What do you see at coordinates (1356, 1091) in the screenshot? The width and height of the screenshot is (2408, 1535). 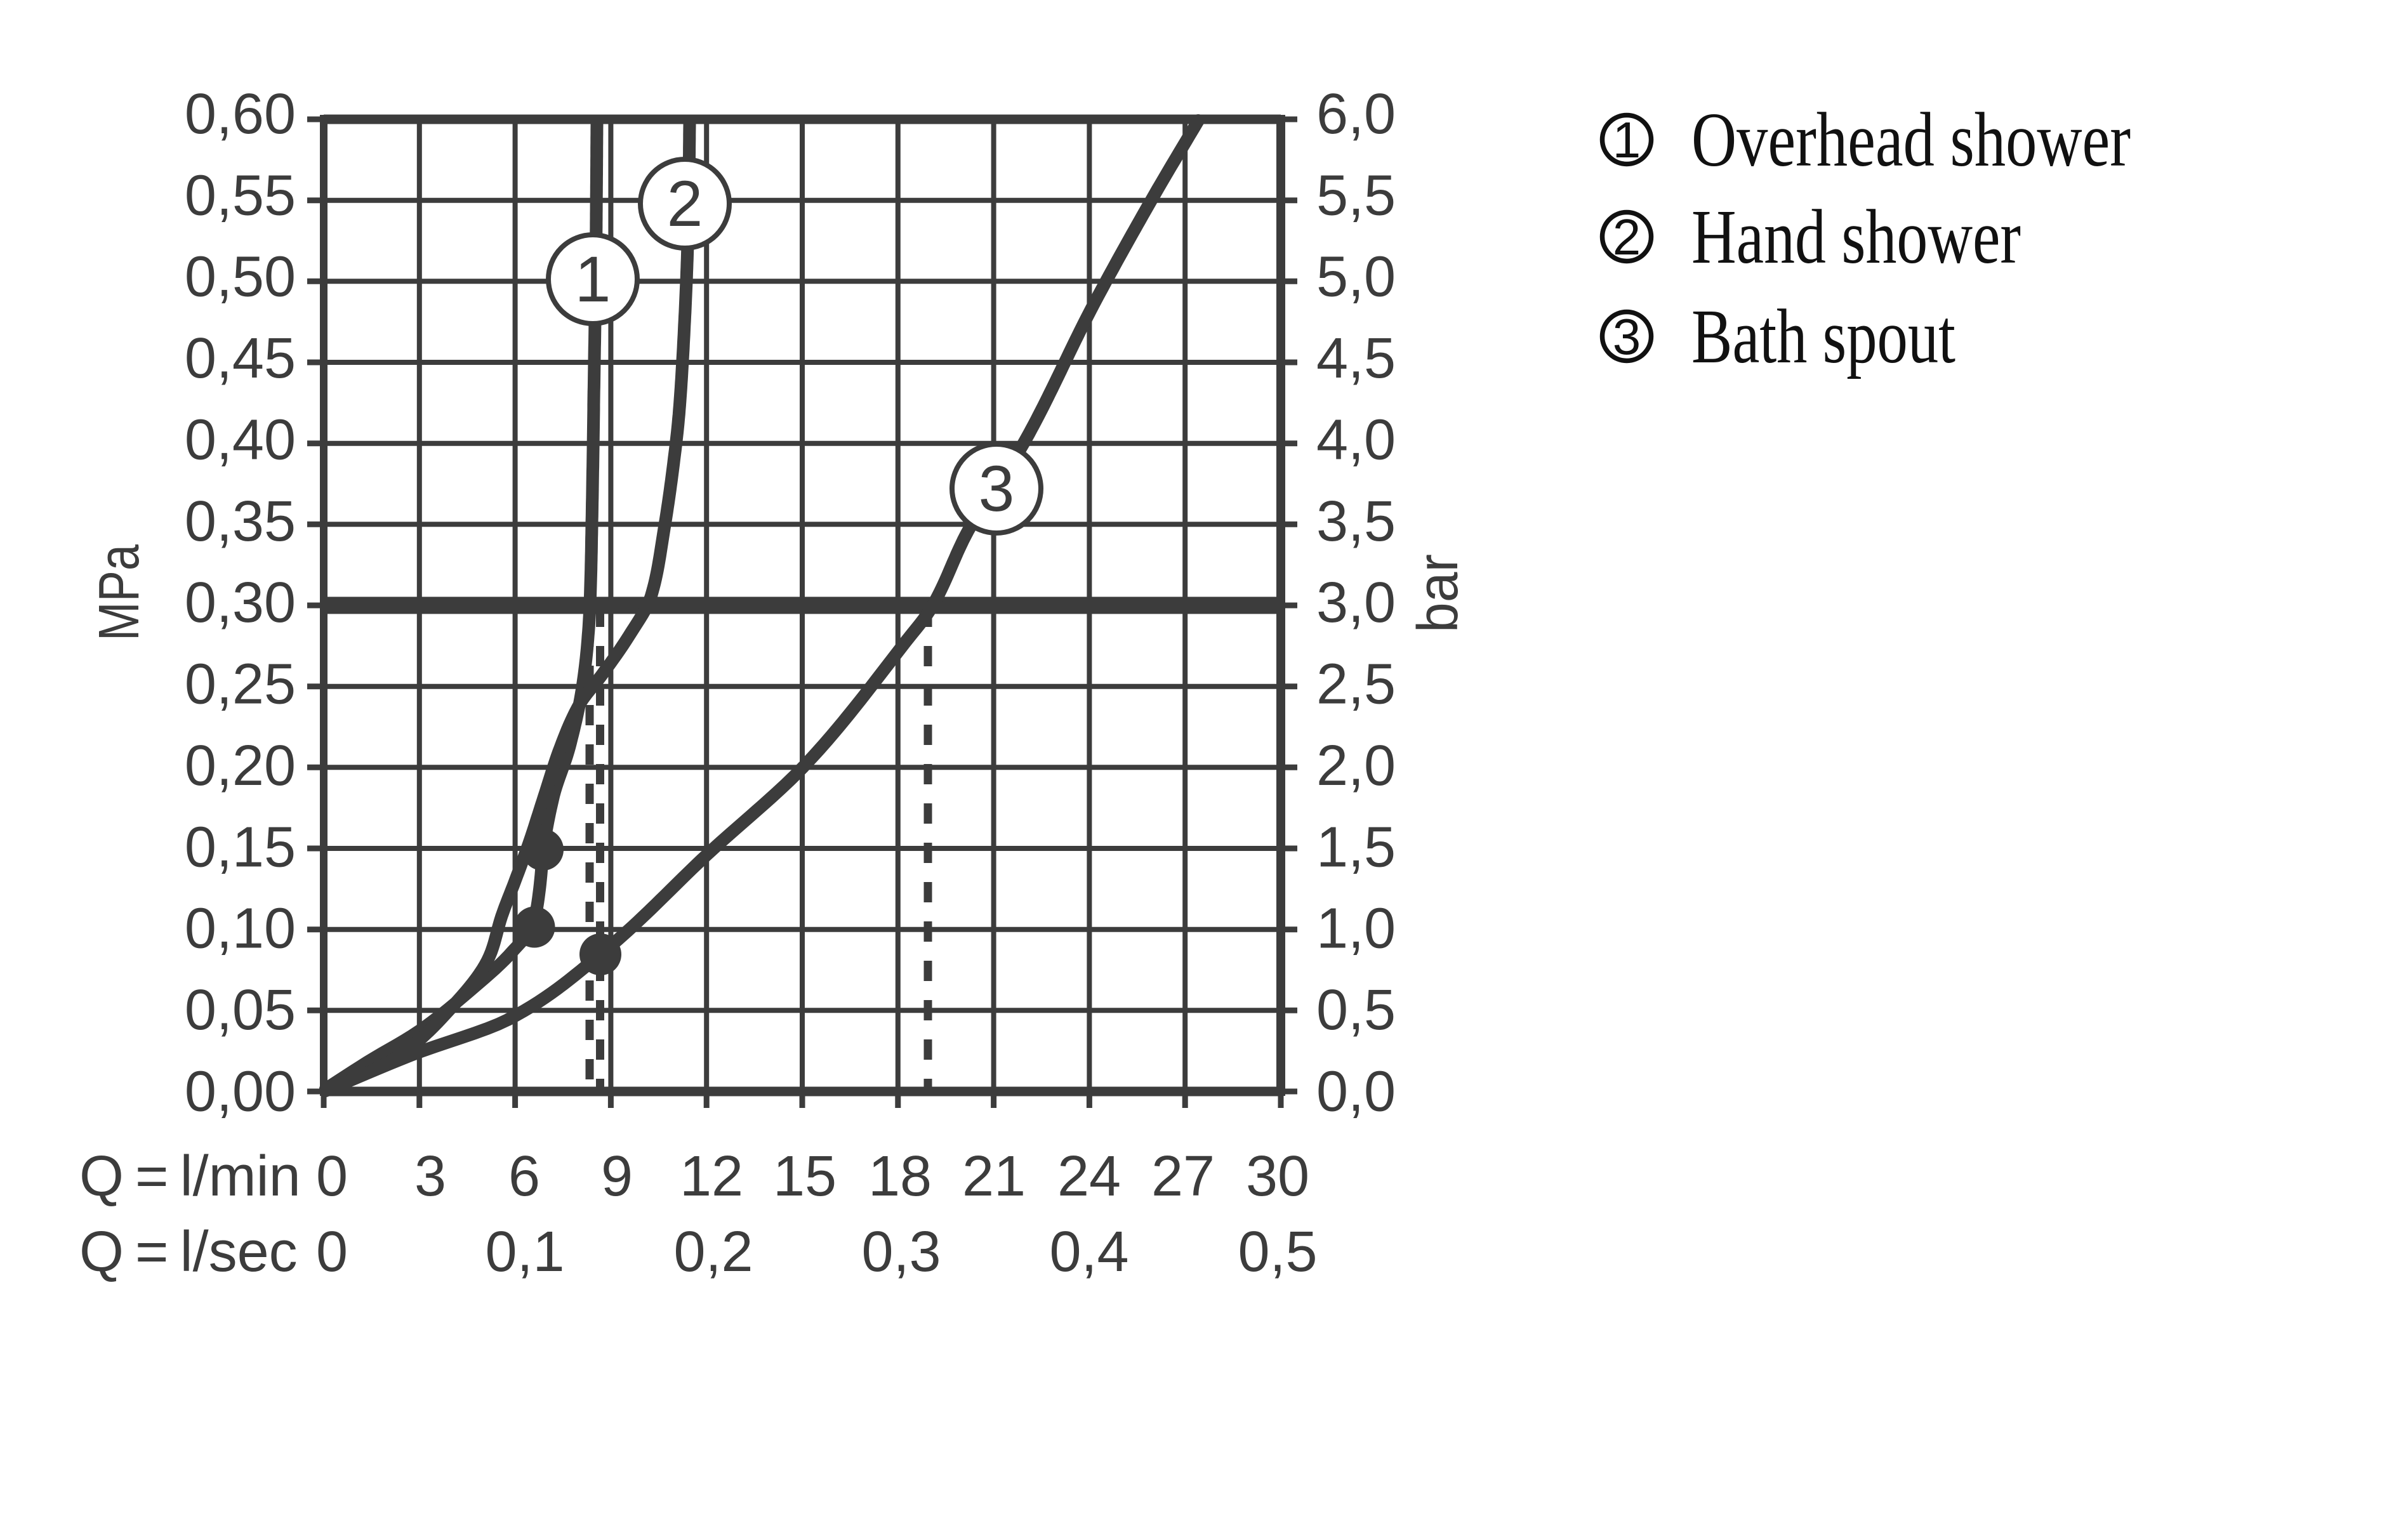 I see `svg-text: 0,0` at bounding box center [1356, 1091].